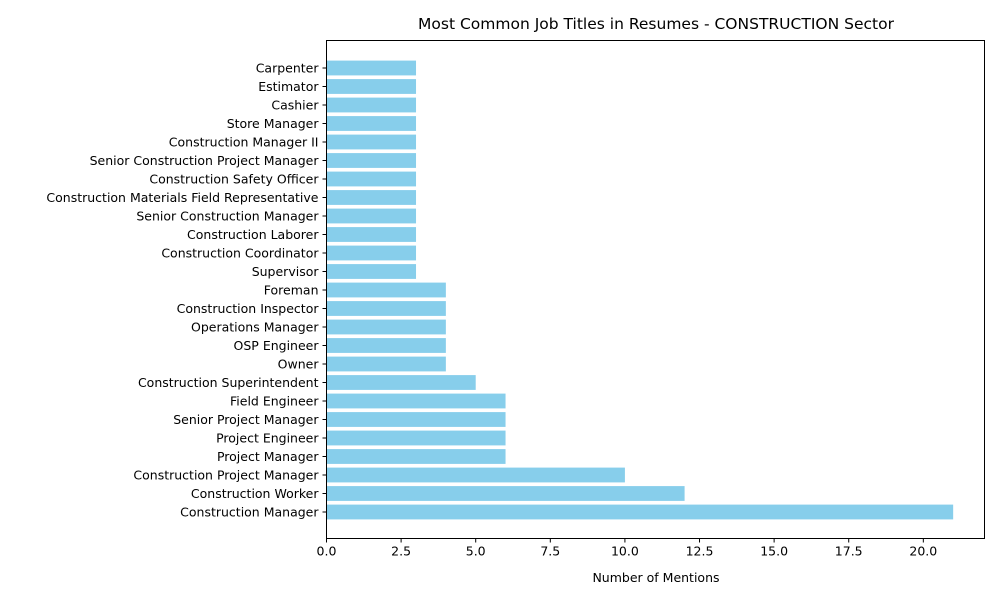 This screenshot has width=1000, height=600. What do you see at coordinates (255, 493) in the screenshot?
I see `y-tick-label: Construction Worker` at bounding box center [255, 493].